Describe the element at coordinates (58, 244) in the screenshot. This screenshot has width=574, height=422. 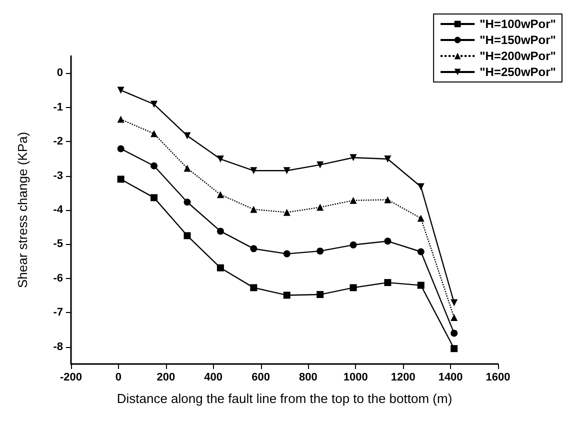
I see `y-tick-label: -5` at that location.